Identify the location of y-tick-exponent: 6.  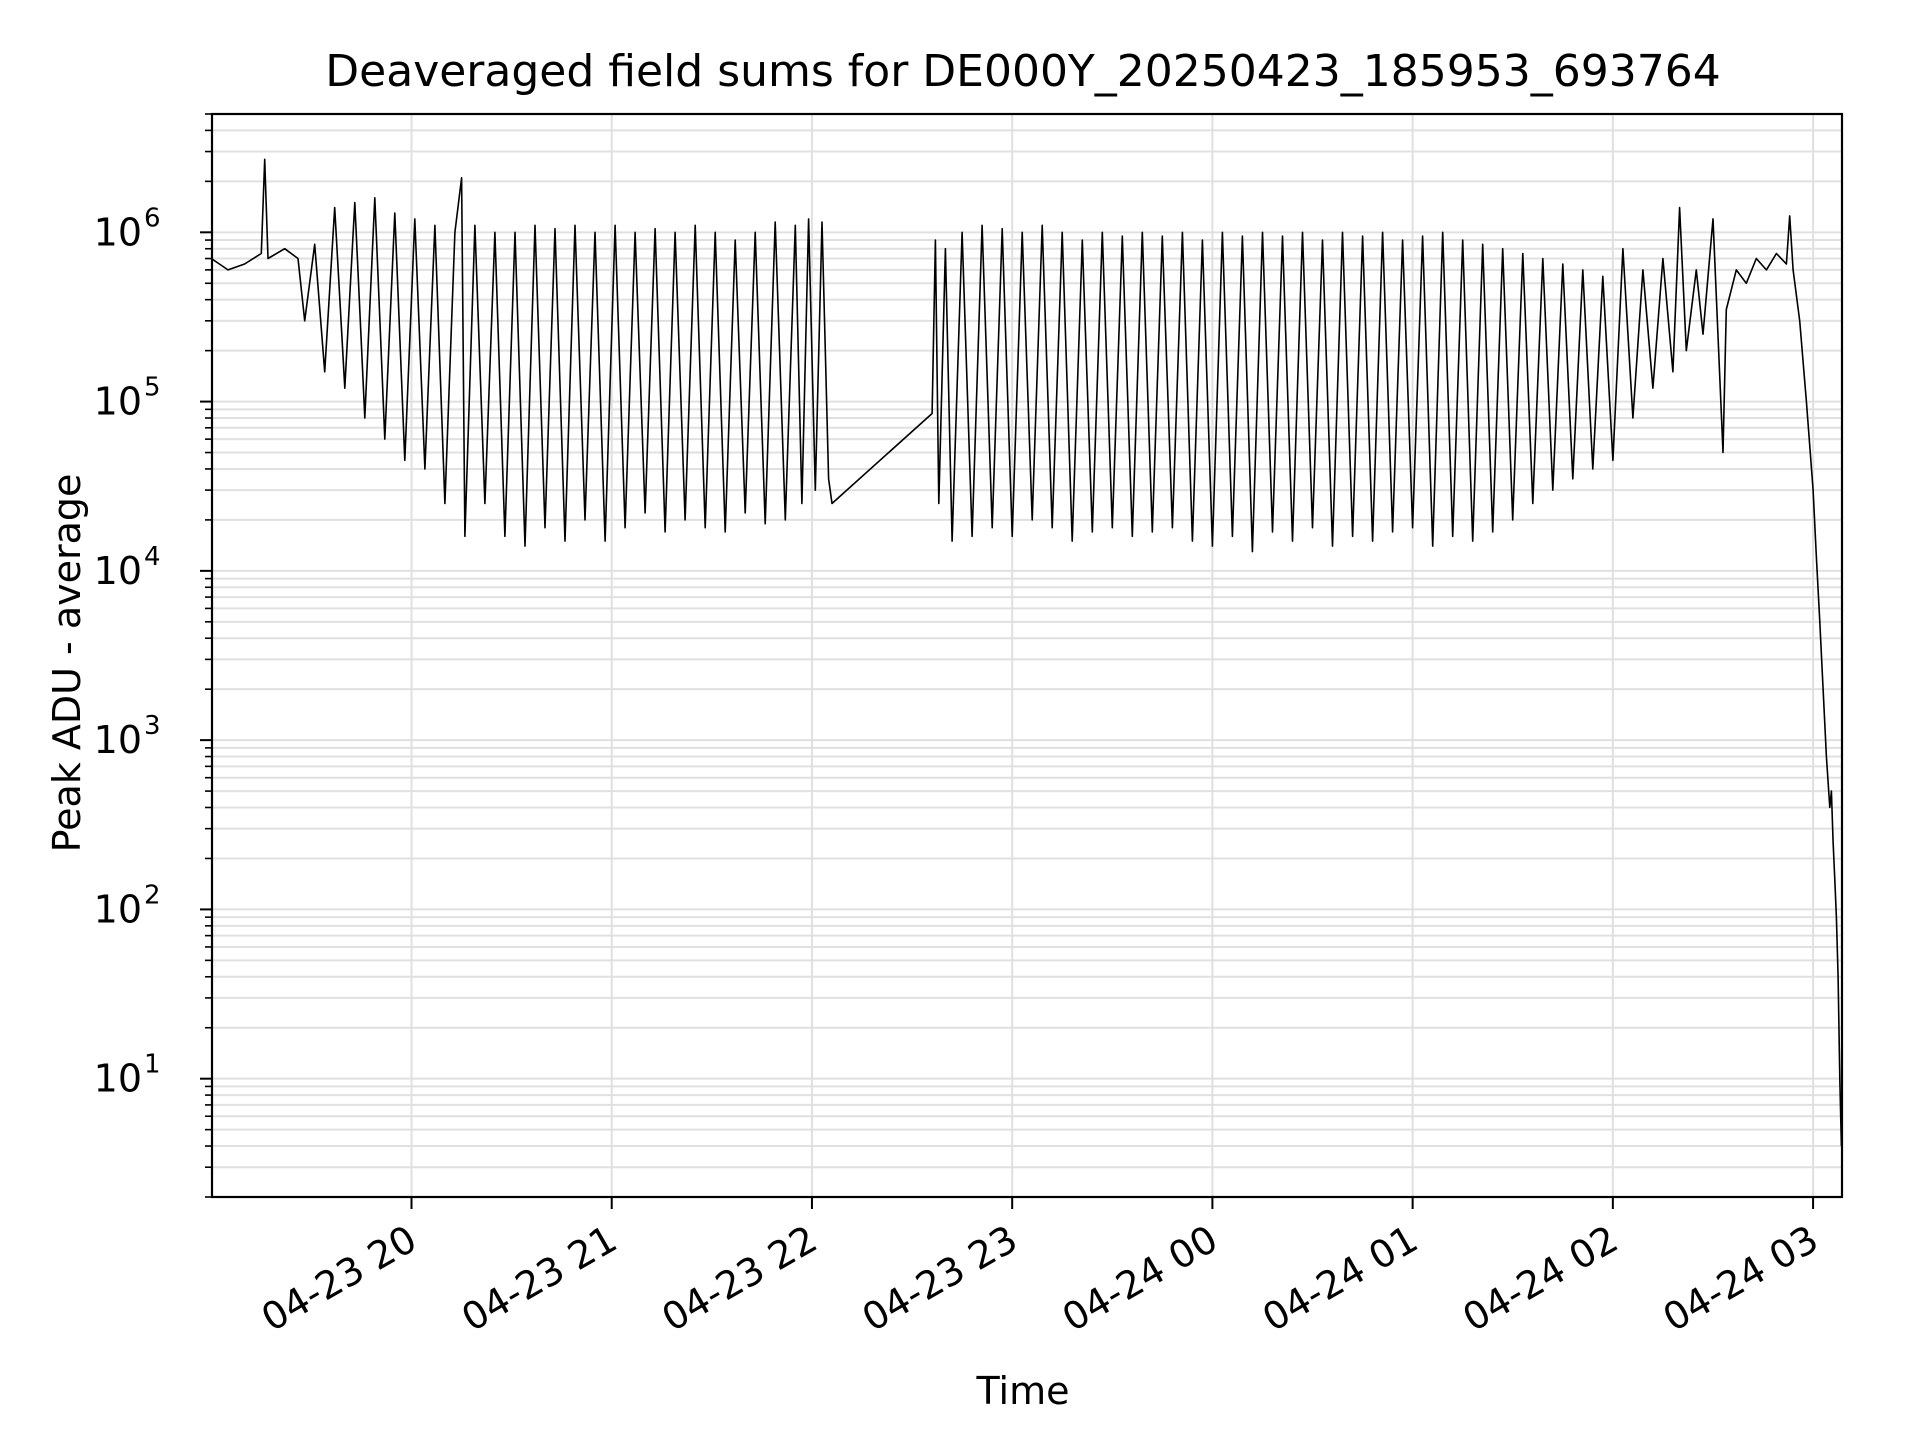
(152, 218).